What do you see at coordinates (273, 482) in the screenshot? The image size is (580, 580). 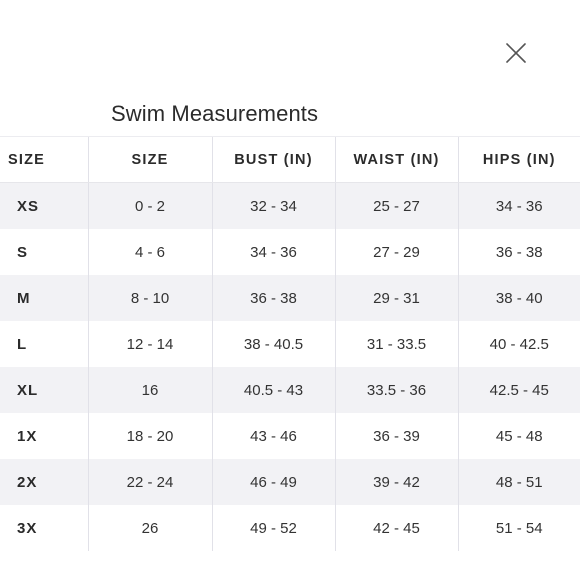 I see `bust-cell: 46 - 49` at bounding box center [273, 482].